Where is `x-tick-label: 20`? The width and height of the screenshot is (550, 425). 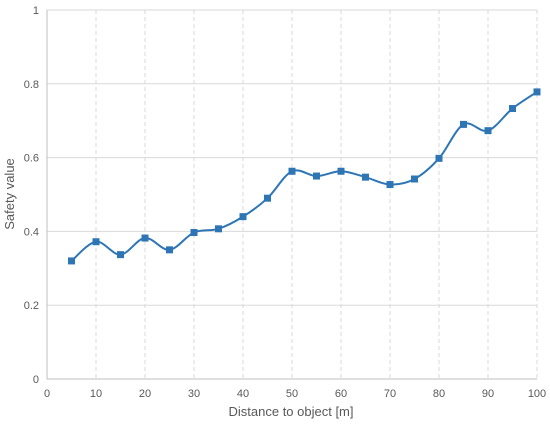 x-tick-label: 20 is located at coordinates (145, 394).